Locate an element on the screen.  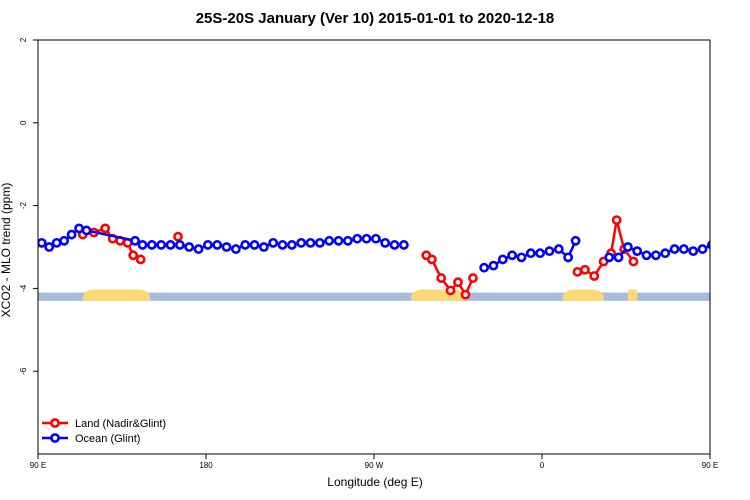
x-tick-label-3: 0 is located at coordinates (542, 465).